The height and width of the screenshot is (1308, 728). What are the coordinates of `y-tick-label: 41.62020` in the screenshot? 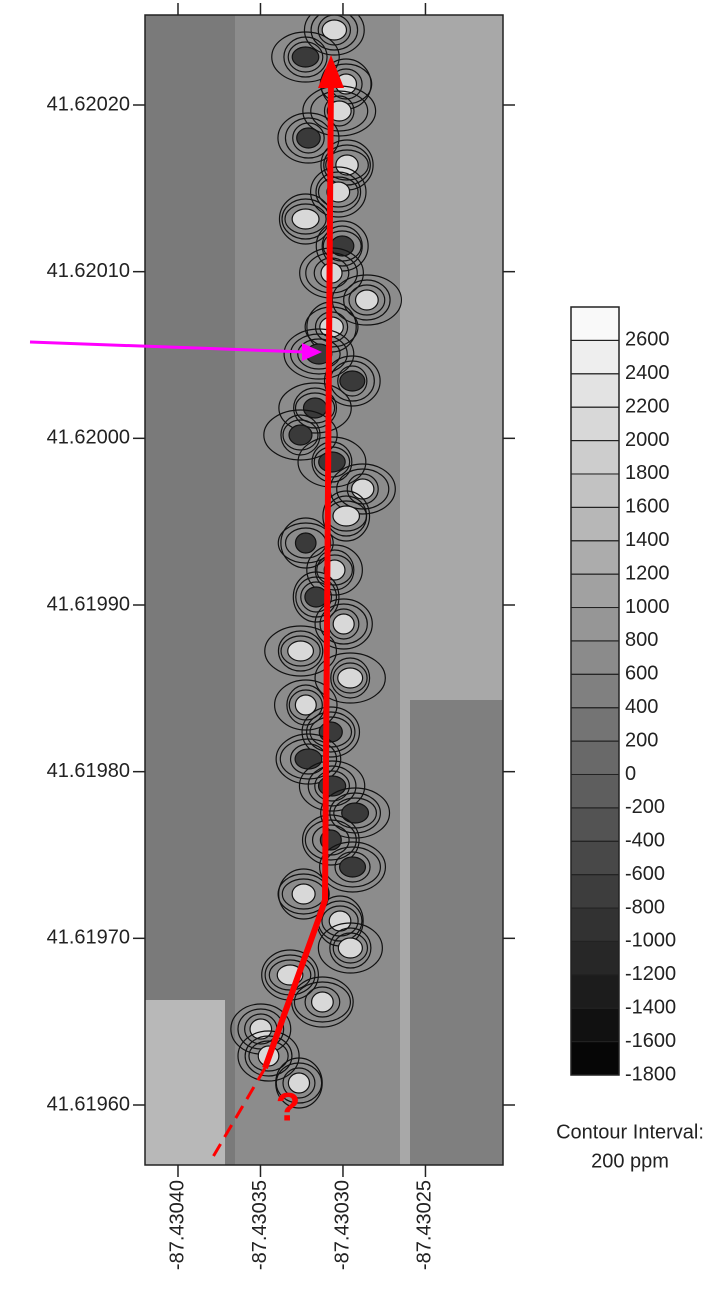 It's located at (88, 104).